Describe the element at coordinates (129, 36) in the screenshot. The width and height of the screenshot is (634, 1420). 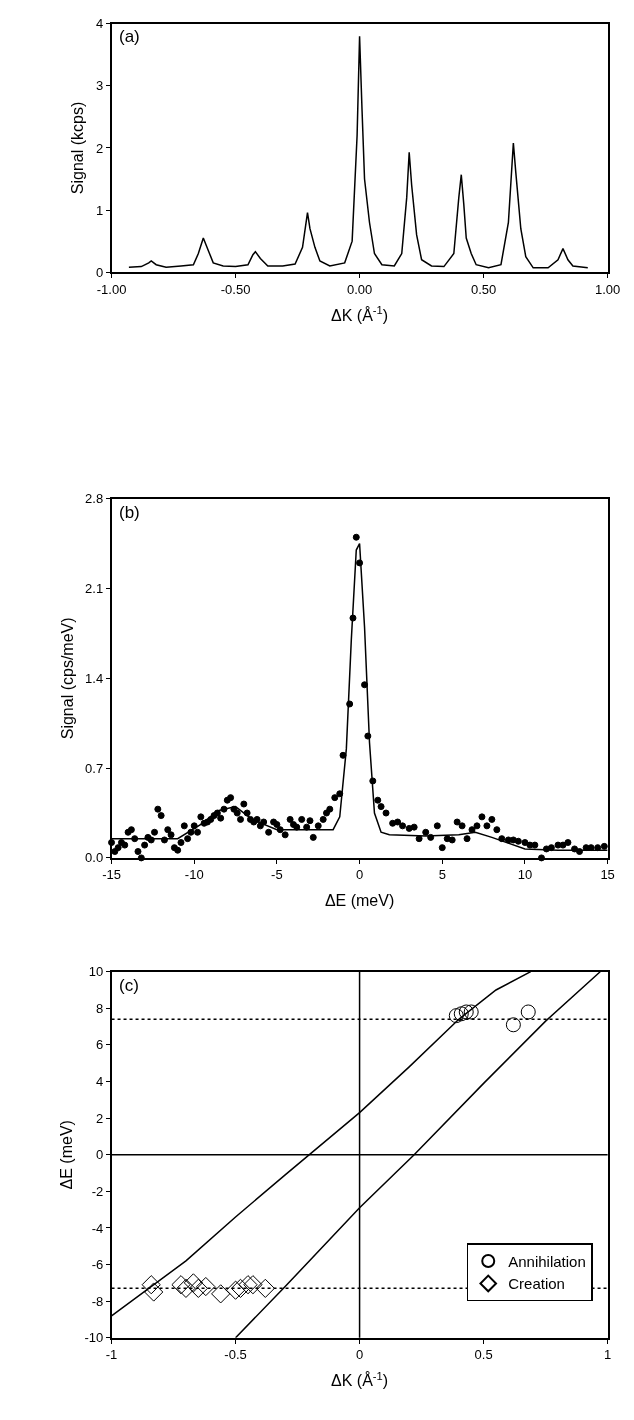
I see `annotation: (a)` at that location.